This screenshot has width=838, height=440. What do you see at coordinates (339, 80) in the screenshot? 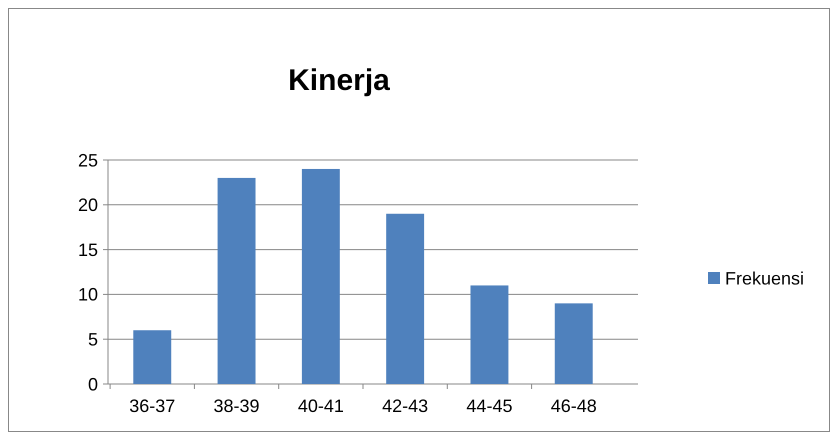
I see `chart-title: Kinerja` at bounding box center [339, 80].